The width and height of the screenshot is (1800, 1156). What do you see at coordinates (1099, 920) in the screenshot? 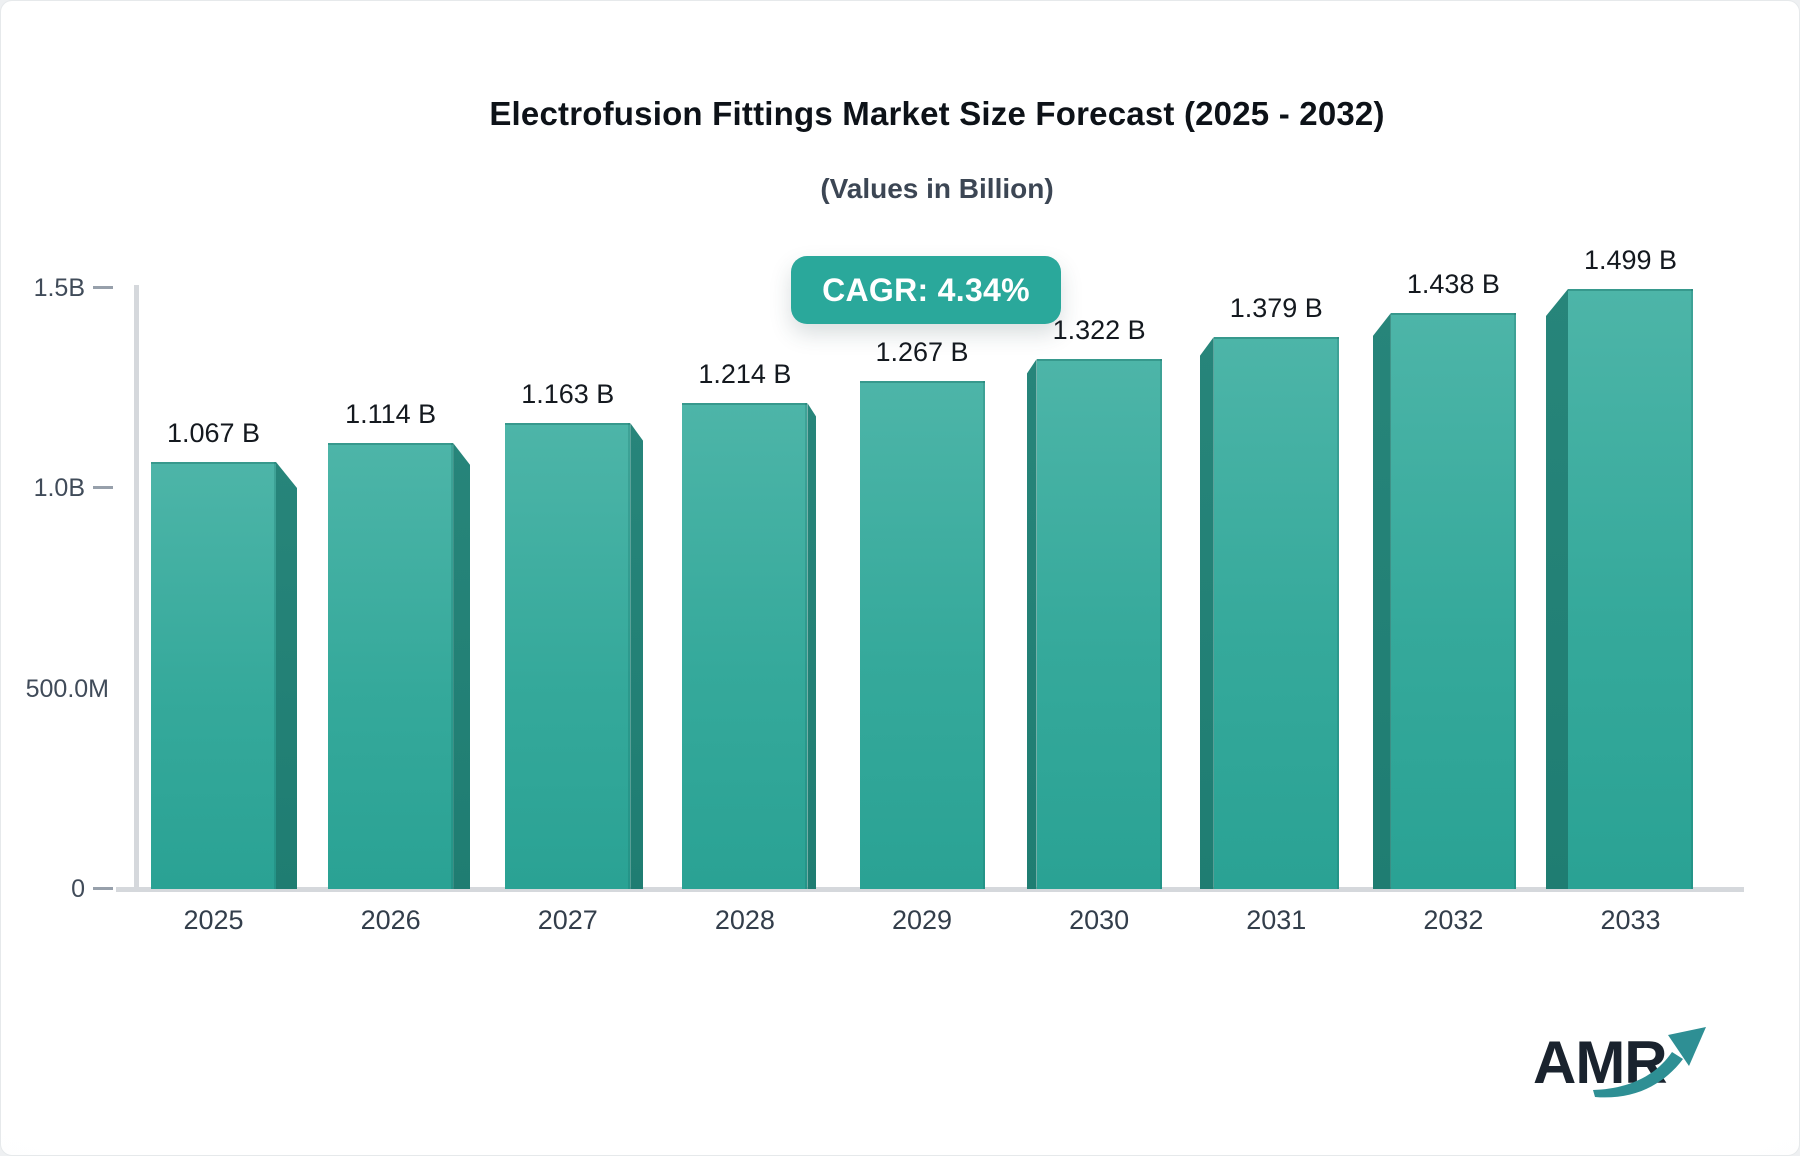
I see `x-axis-label: 2030` at bounding box center [1099, 920].